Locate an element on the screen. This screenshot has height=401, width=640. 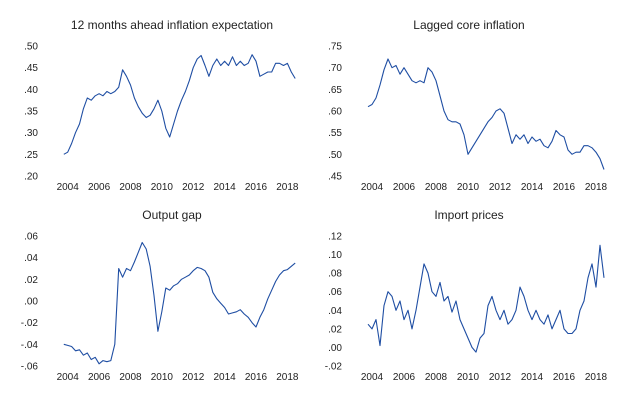
y-tick-label: .70 is located at coordinates (335, 68).